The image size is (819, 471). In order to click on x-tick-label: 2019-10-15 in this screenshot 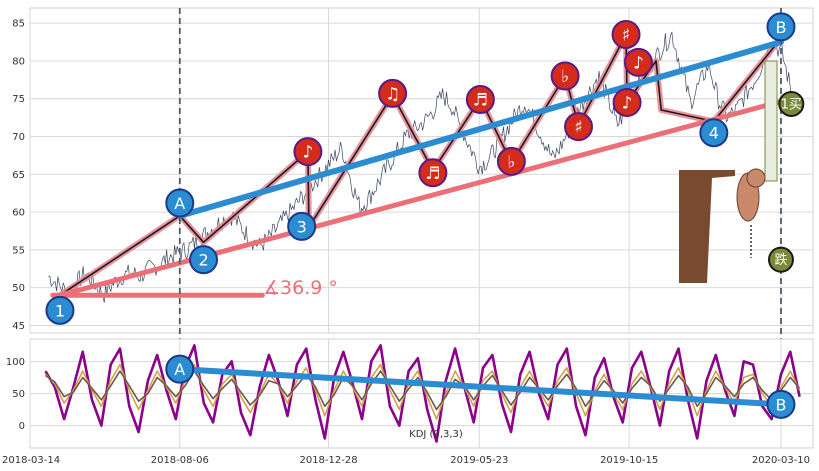, I will do `click(629, 460)`.